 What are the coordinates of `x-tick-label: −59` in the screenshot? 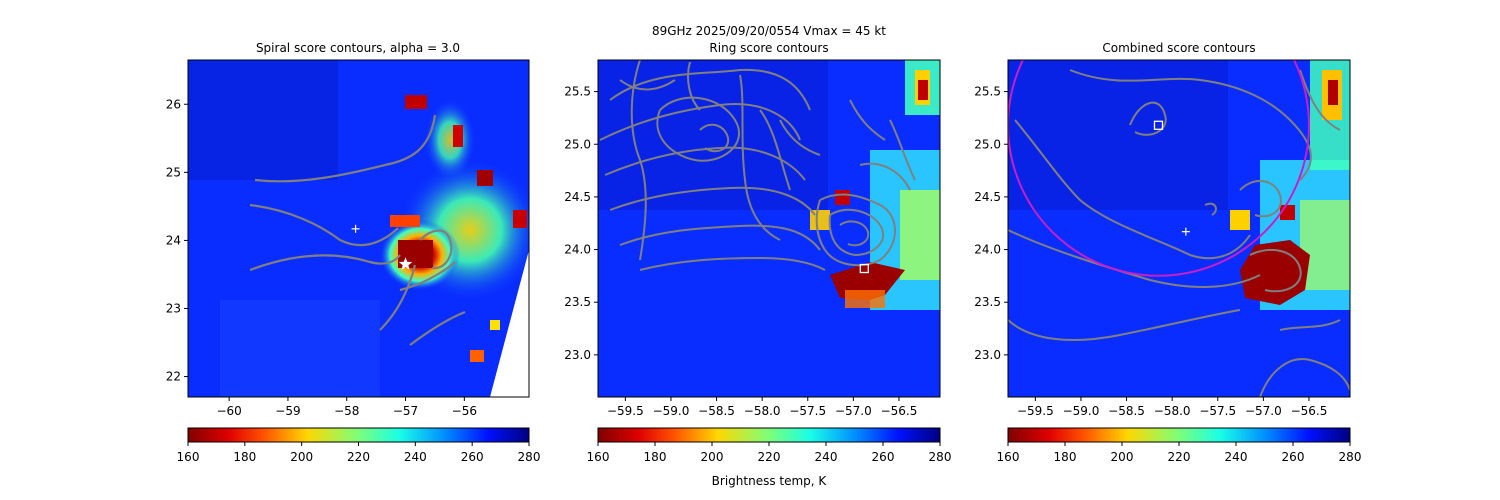 It's located at (287, 411).